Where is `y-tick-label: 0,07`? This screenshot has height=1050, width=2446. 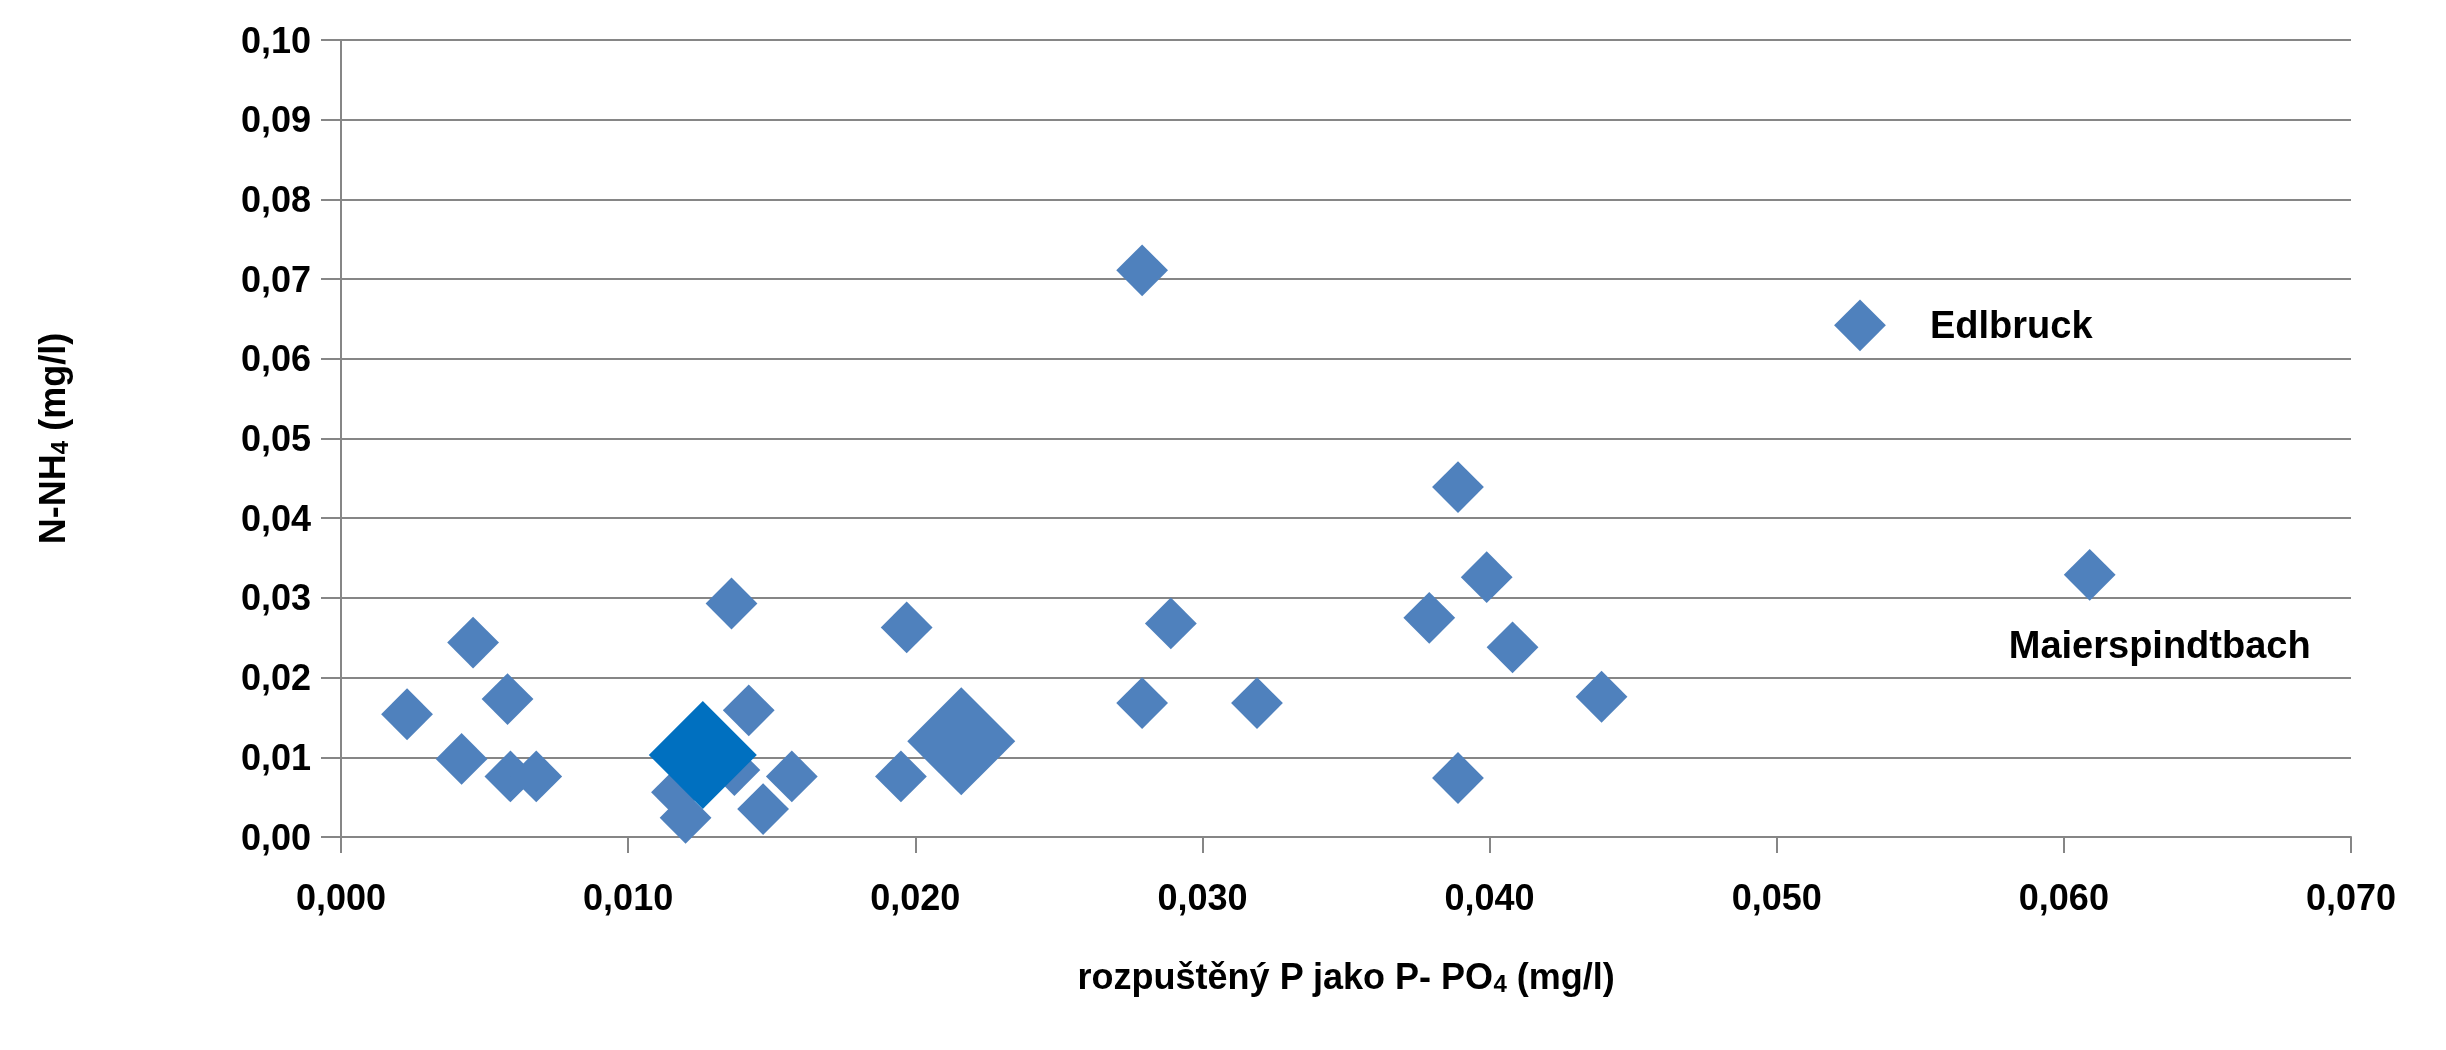 y-tick-label: 0,07 is located at coordinates (275, 279).